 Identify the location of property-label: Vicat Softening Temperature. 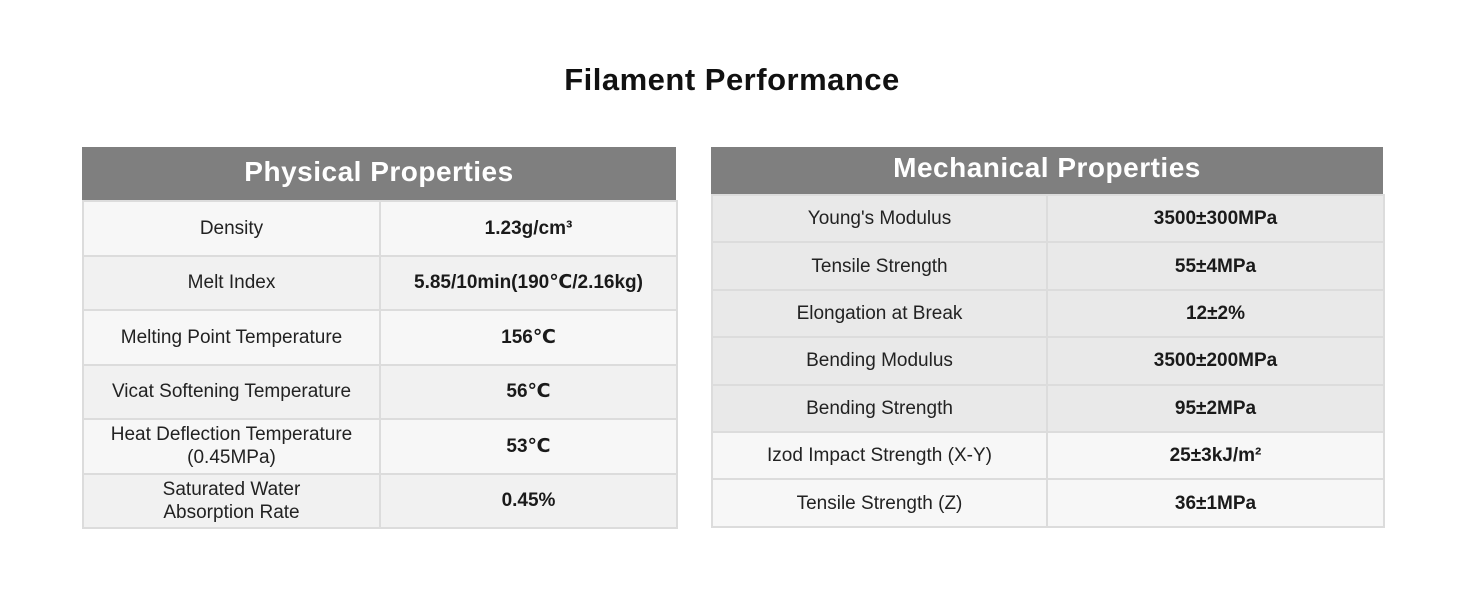
(231, 391).